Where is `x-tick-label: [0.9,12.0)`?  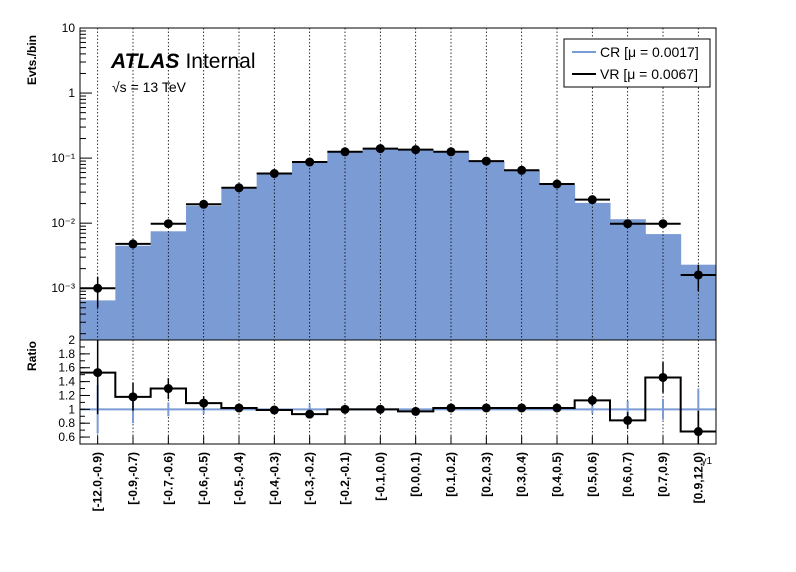
x-tick-label: [0.9,12.0) is located at coordinates (698, 477).